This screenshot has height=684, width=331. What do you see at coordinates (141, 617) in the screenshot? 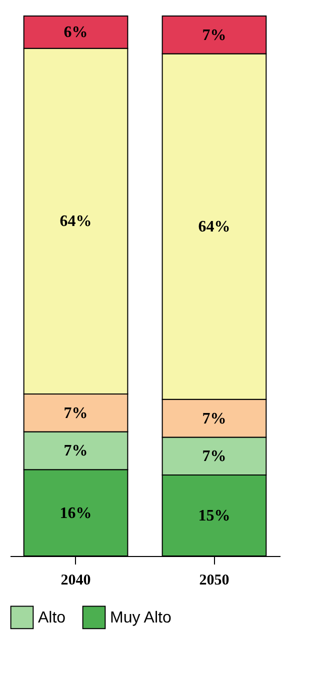
I see `legend-label: Muy Alto` at bounding box center [141, 617].